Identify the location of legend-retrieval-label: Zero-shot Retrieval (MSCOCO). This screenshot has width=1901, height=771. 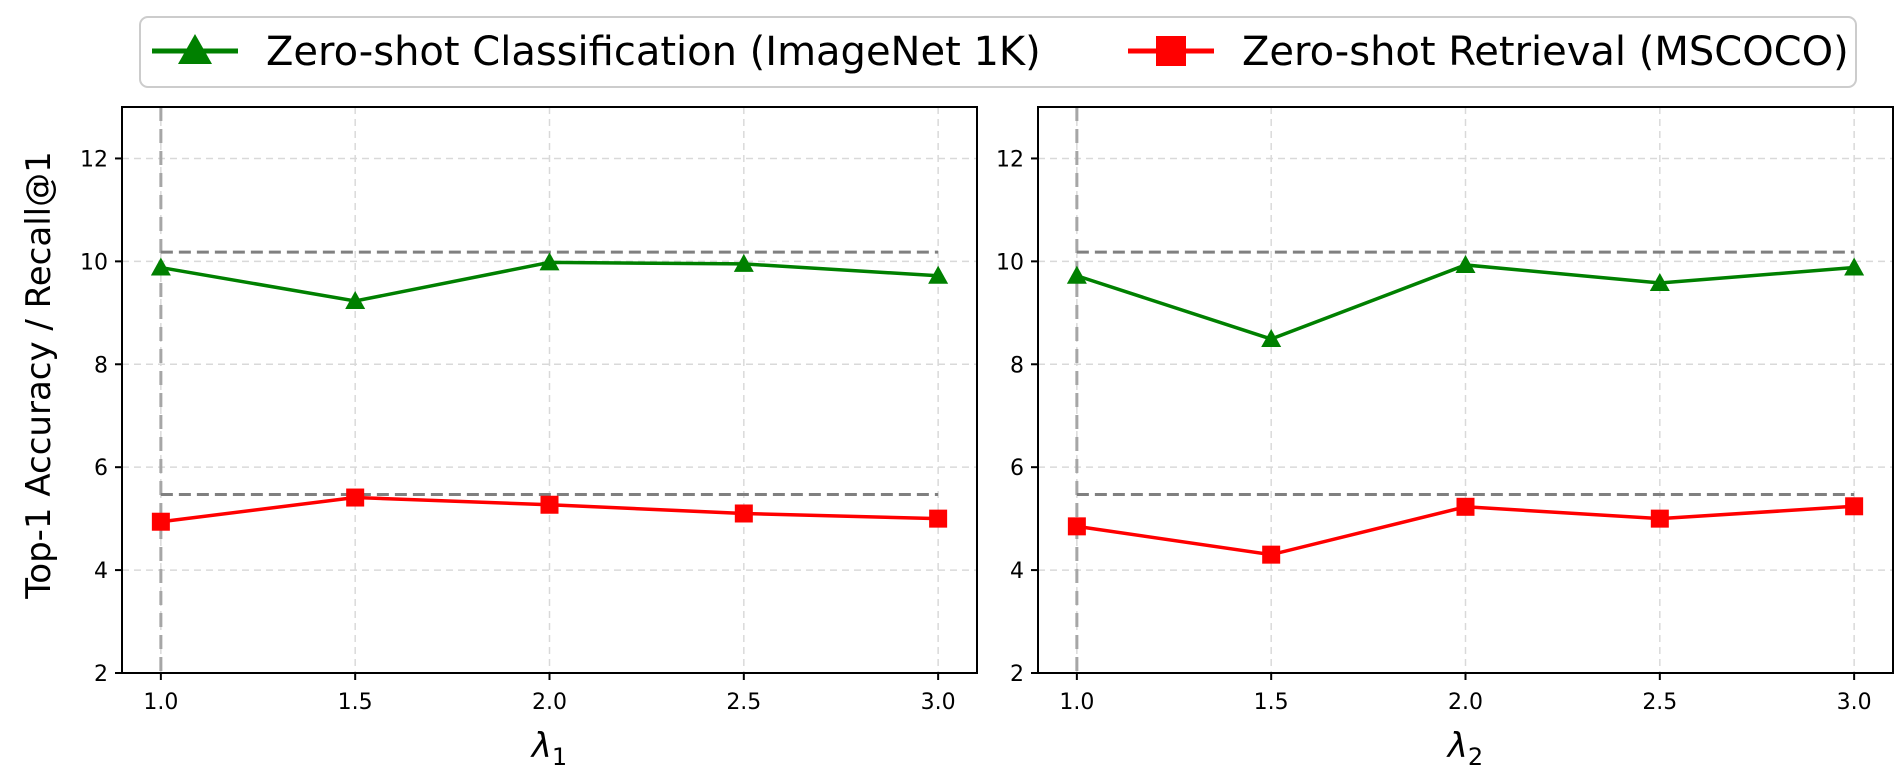
(1545, 52).